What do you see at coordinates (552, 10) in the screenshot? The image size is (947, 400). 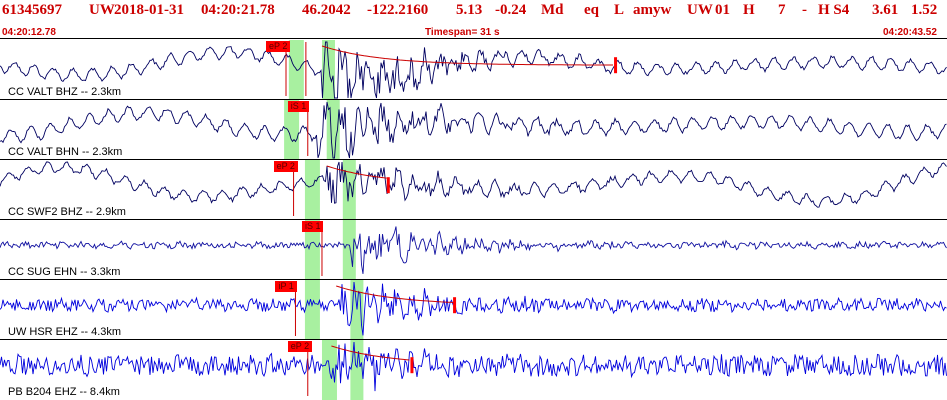 I see `magnitude-type: Md` at bounding box center [552, 10].